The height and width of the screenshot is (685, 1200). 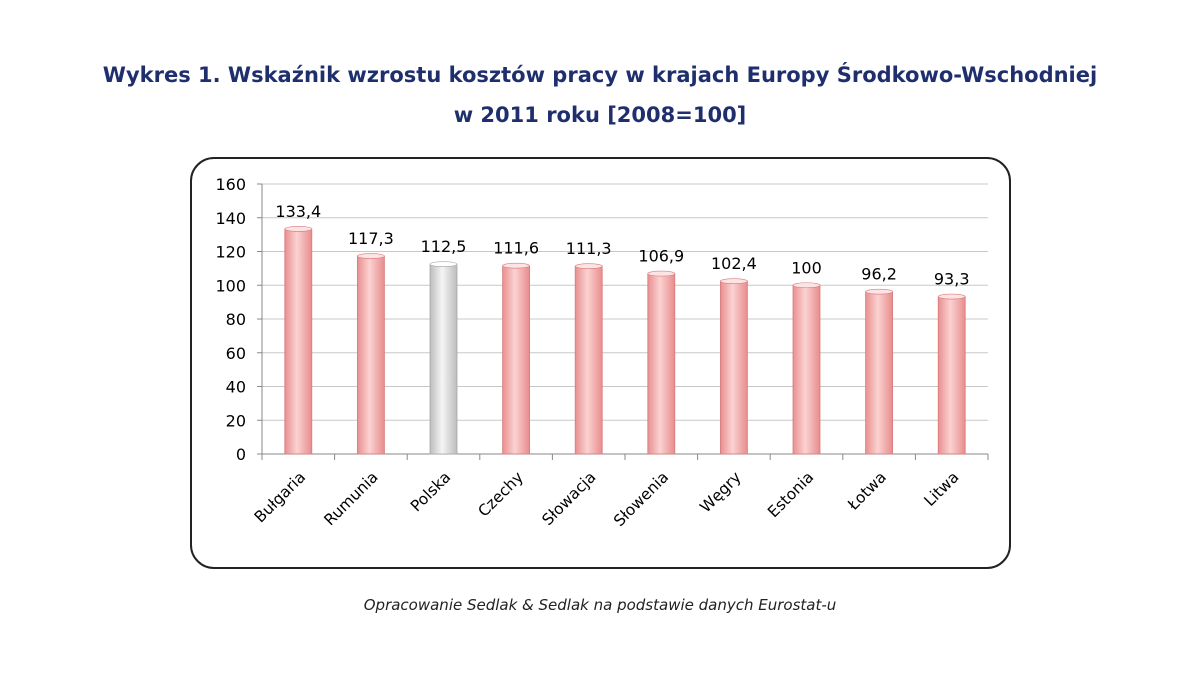 What do you see at coordinates (298, 341) in the screenshot?
I see `bar-bułgaria` at bounding box center [298, 341].